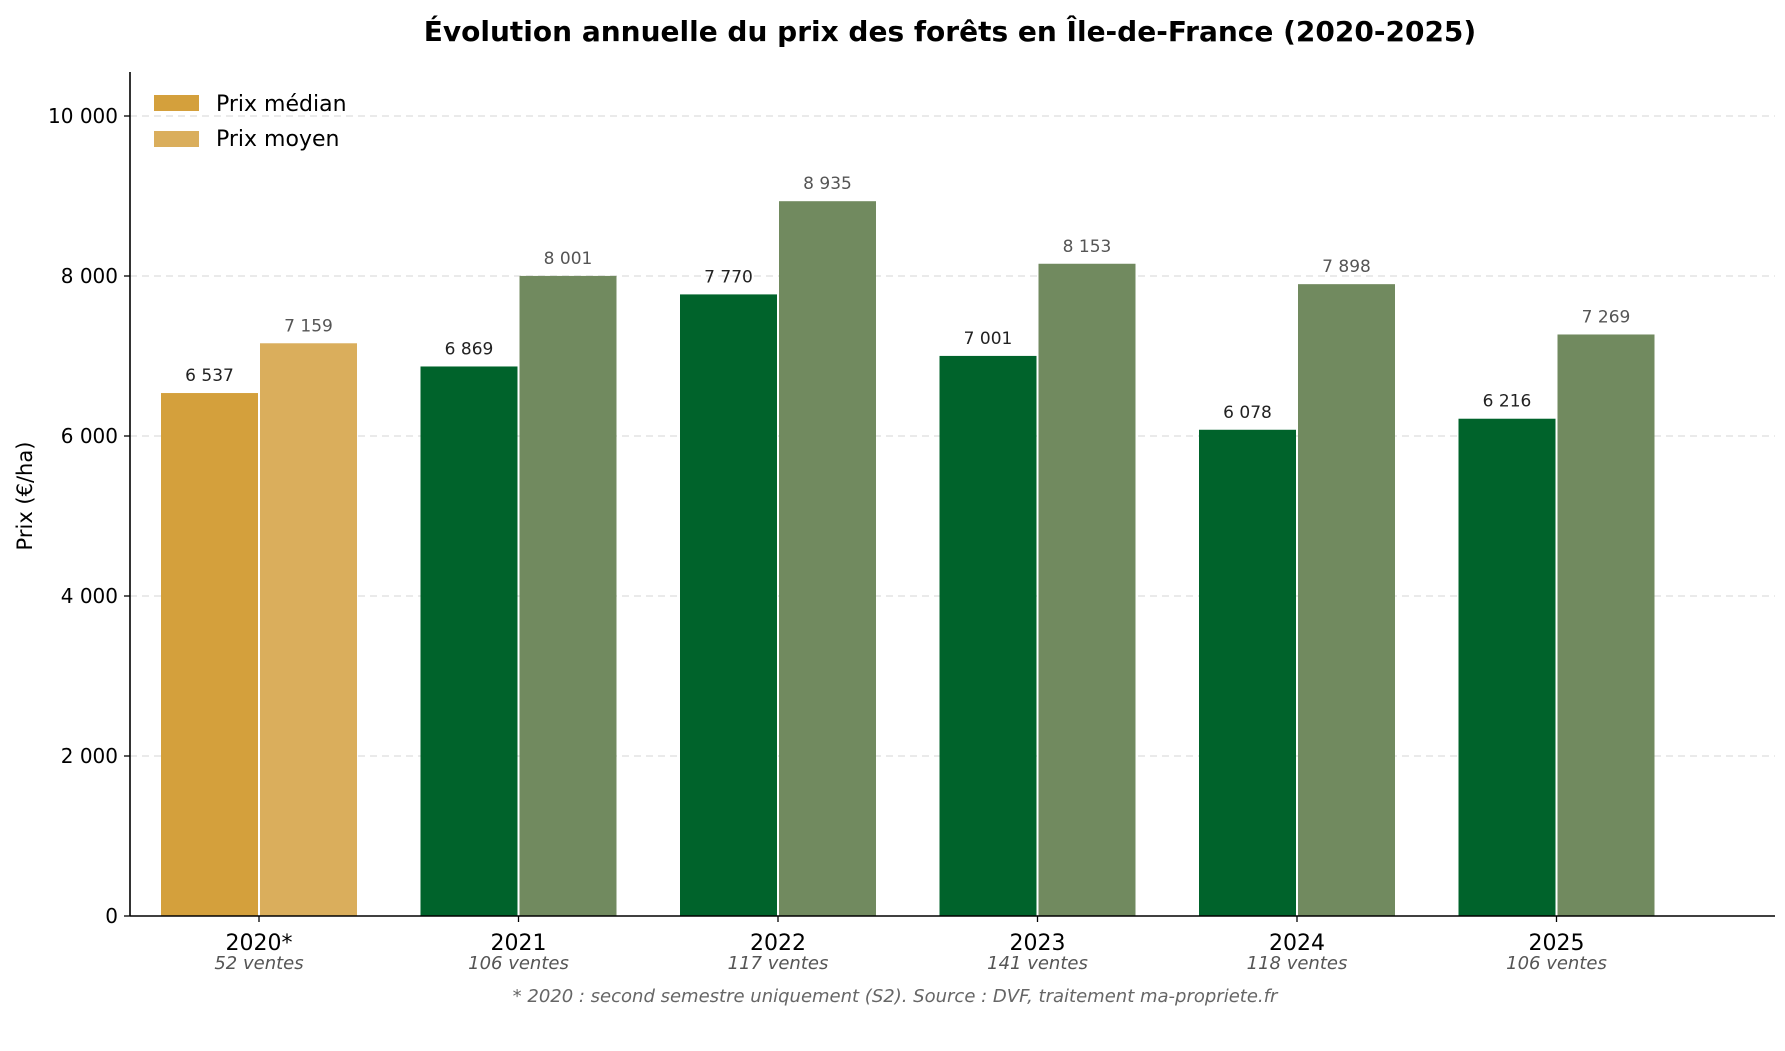 This screenshot has width=1785, height=1051. What do you see at coordinates (259, 943) in the screenshot?
I see `x-tick-label: 2020*` at bounding box center [259, 943].